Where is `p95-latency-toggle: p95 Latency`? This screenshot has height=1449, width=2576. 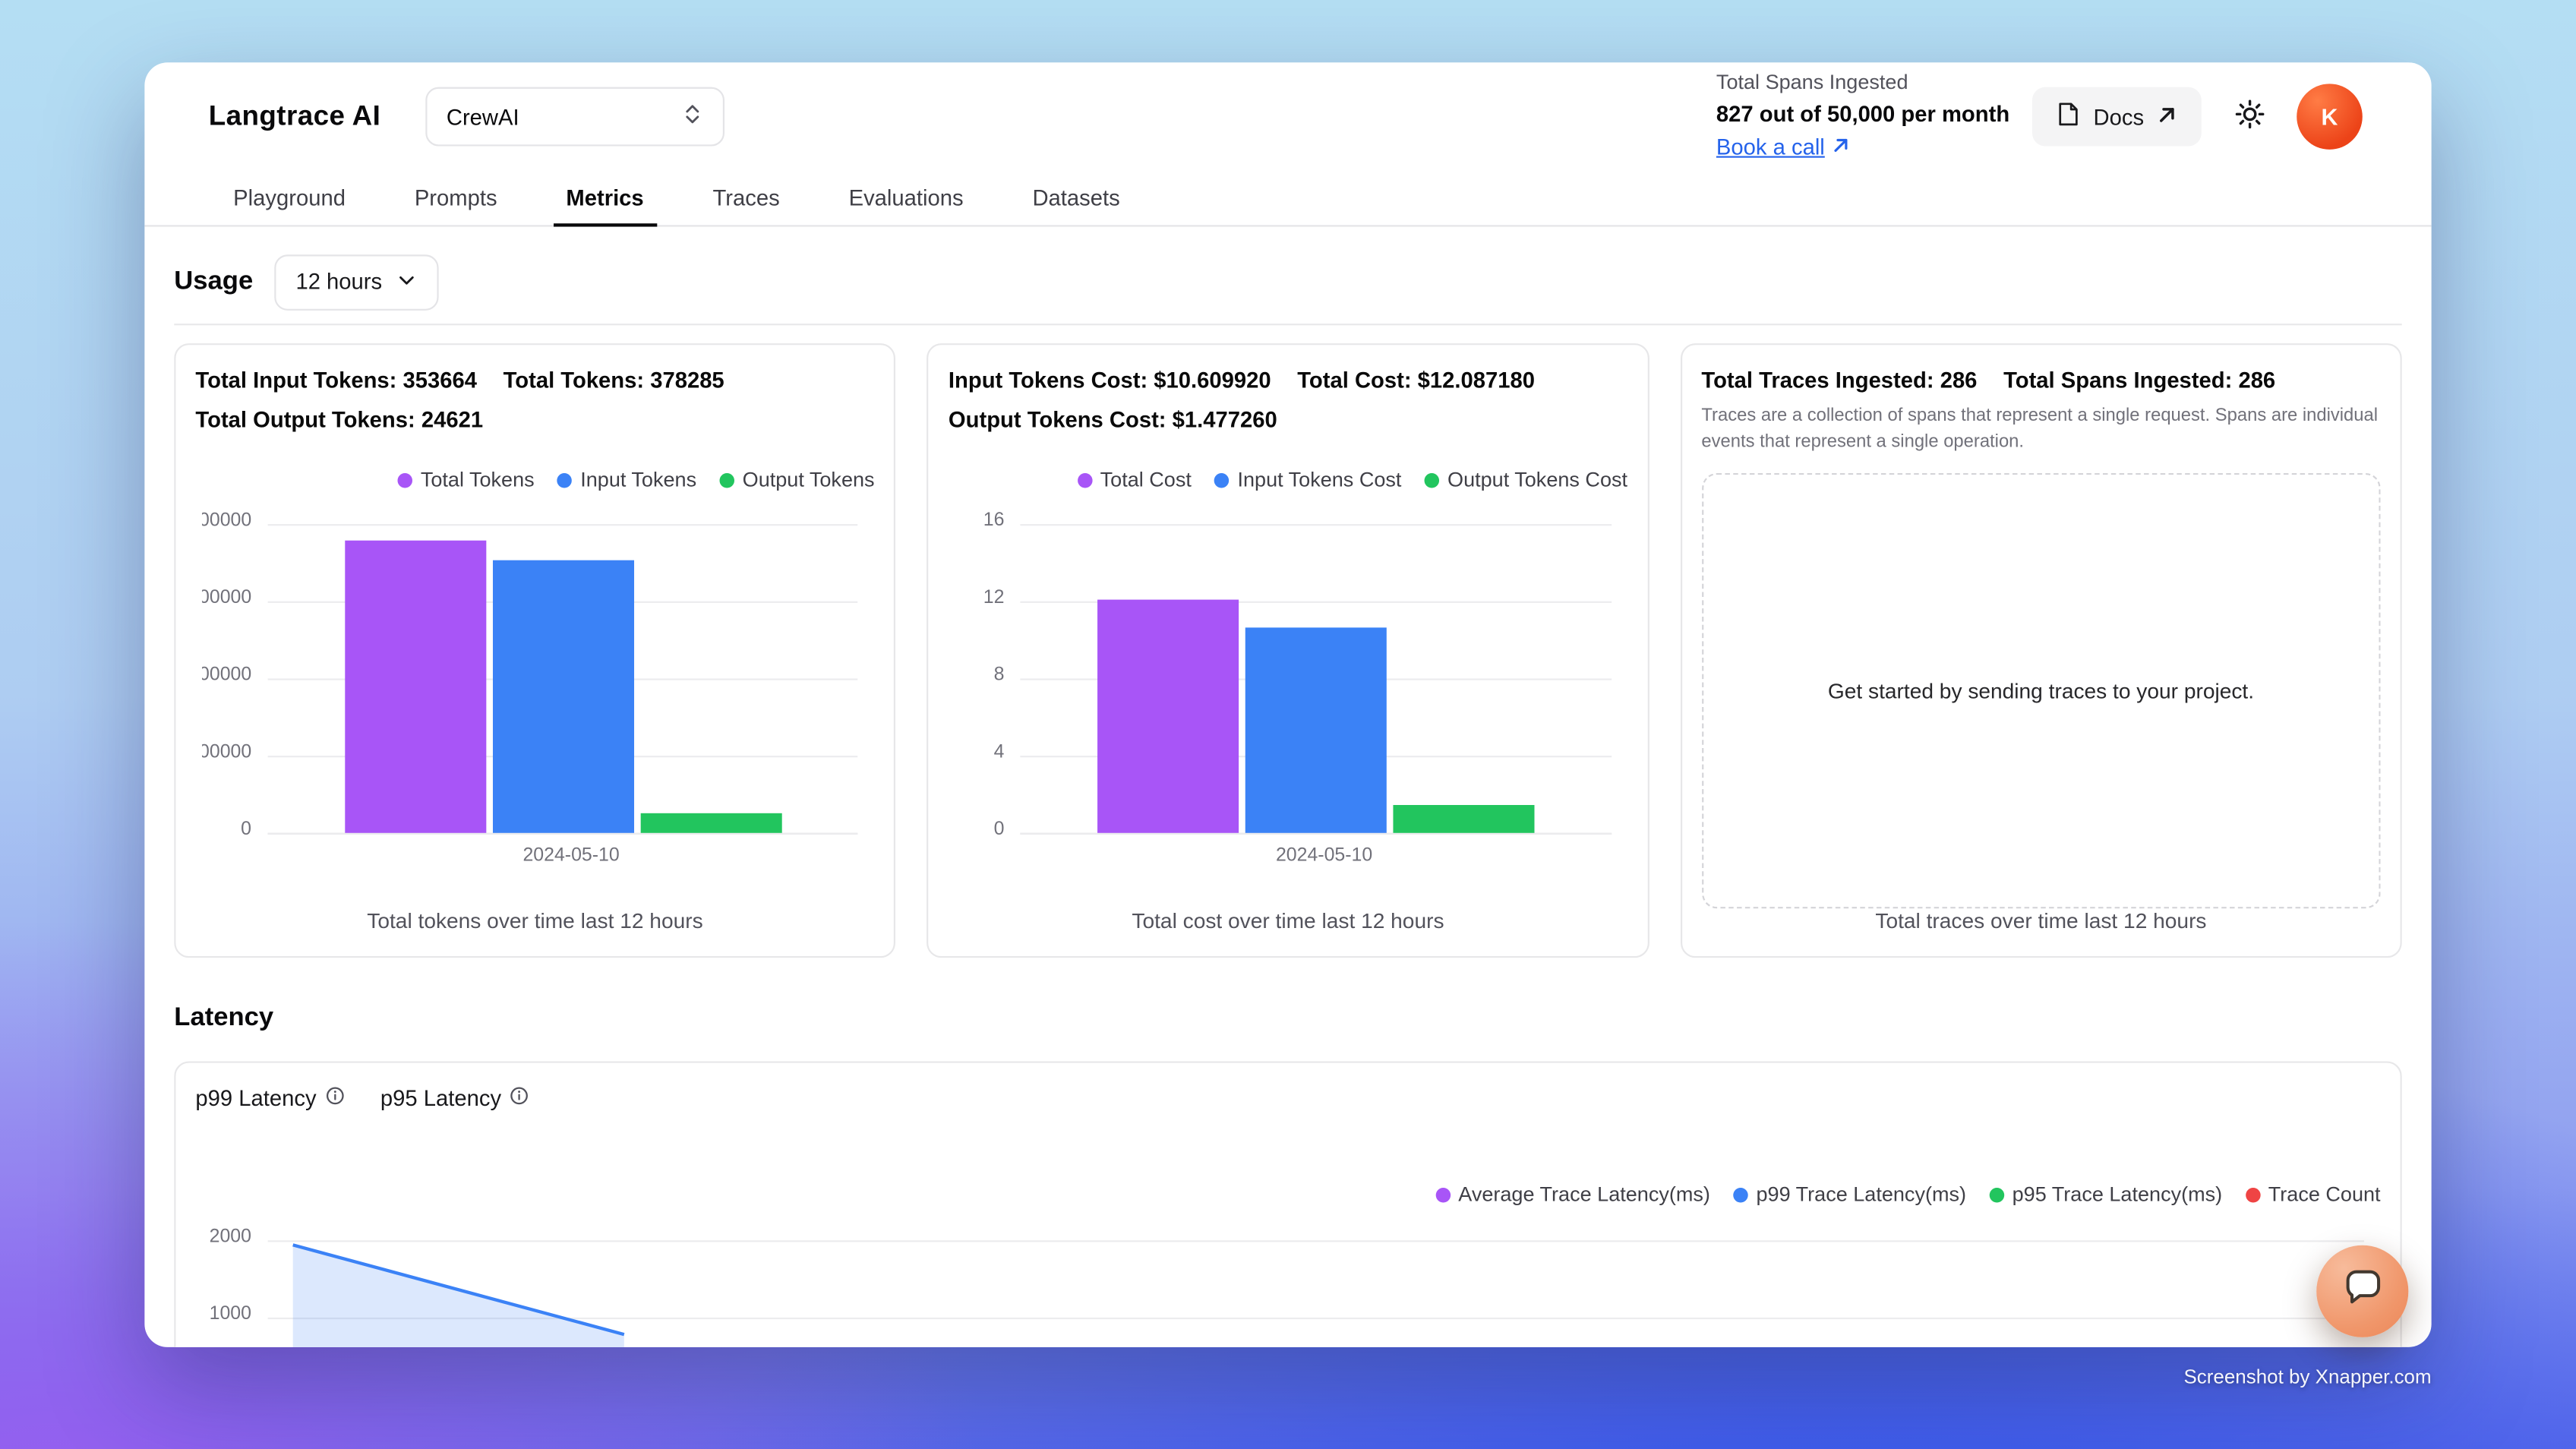 p95-latency-toggle: p95 Latency is located at coordinates (455, 1098).